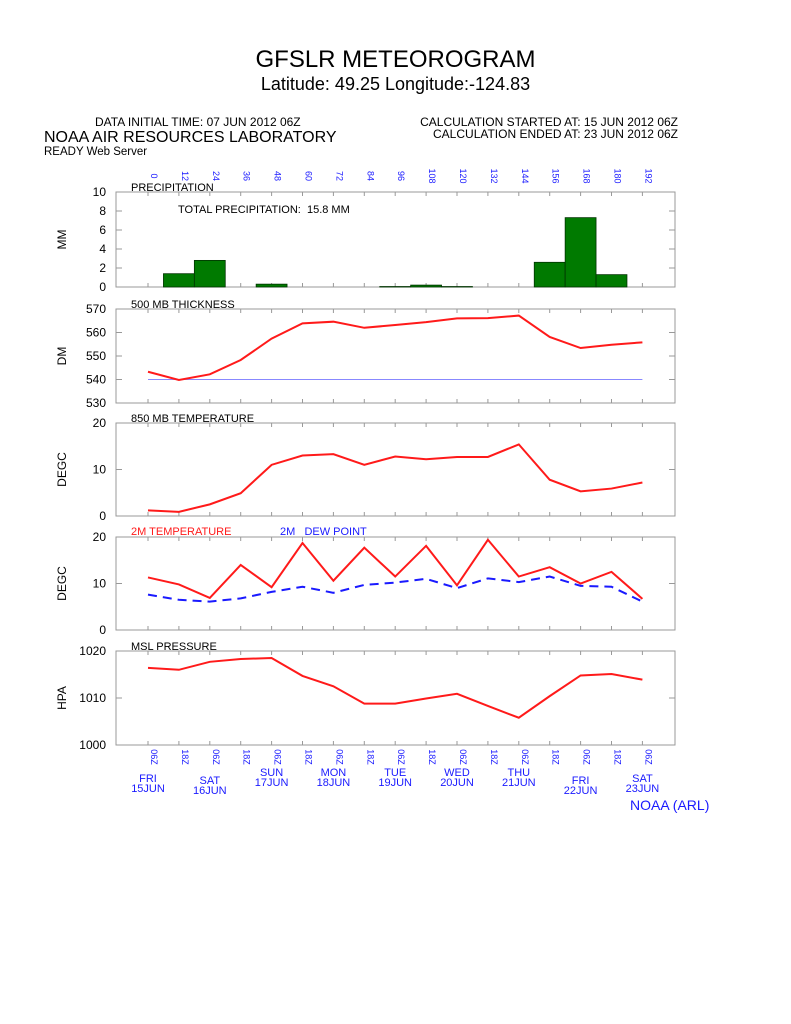  Describe the element at coordinates (272, 783) in the screenshot. I see `date-label: 17JUN` at that location.